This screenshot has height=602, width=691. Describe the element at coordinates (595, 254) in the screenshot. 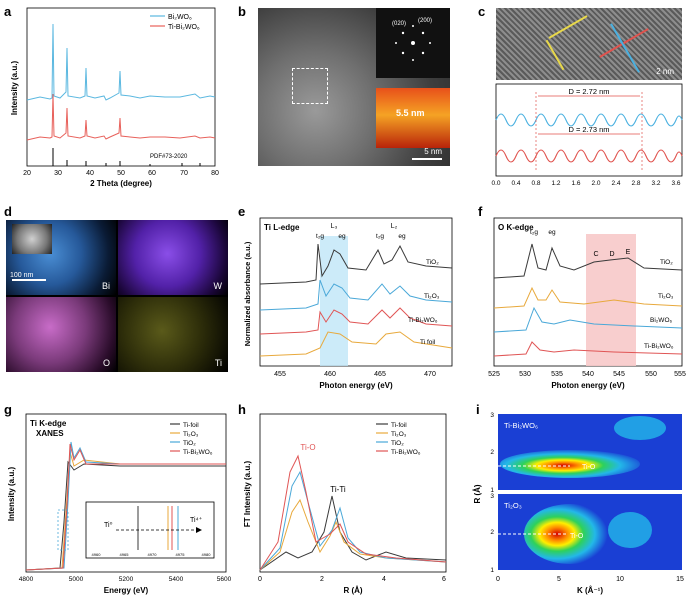

I see `region-c: C` at that location.